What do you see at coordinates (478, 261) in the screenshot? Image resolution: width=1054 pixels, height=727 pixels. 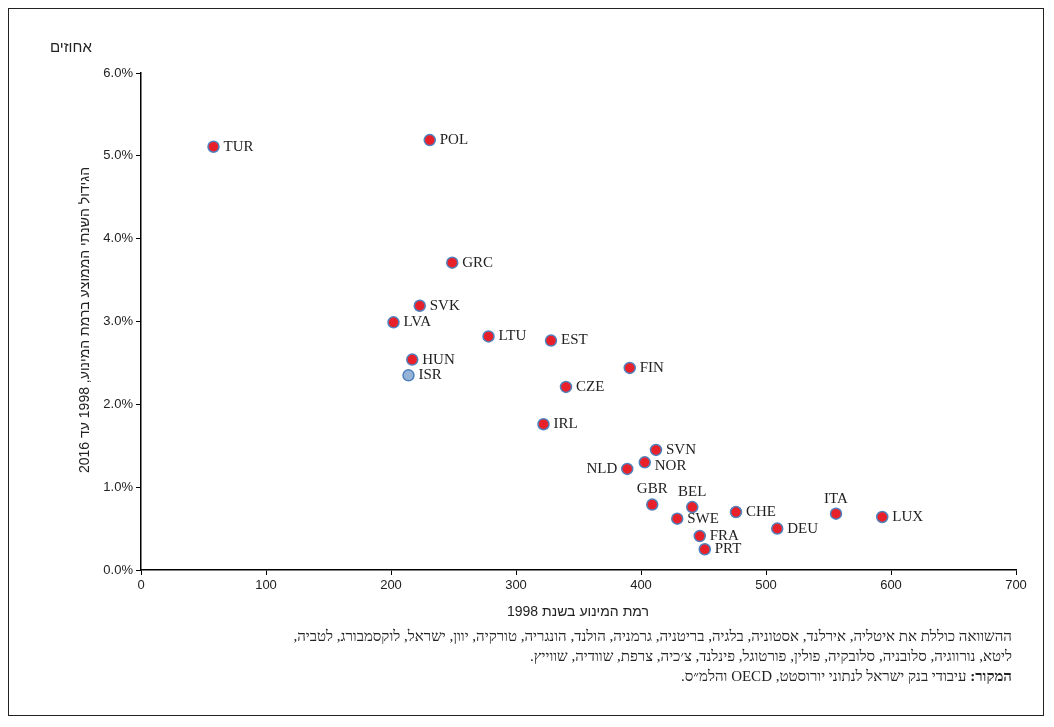 I see `series-label: GRC` at bounding box center [478, 261].